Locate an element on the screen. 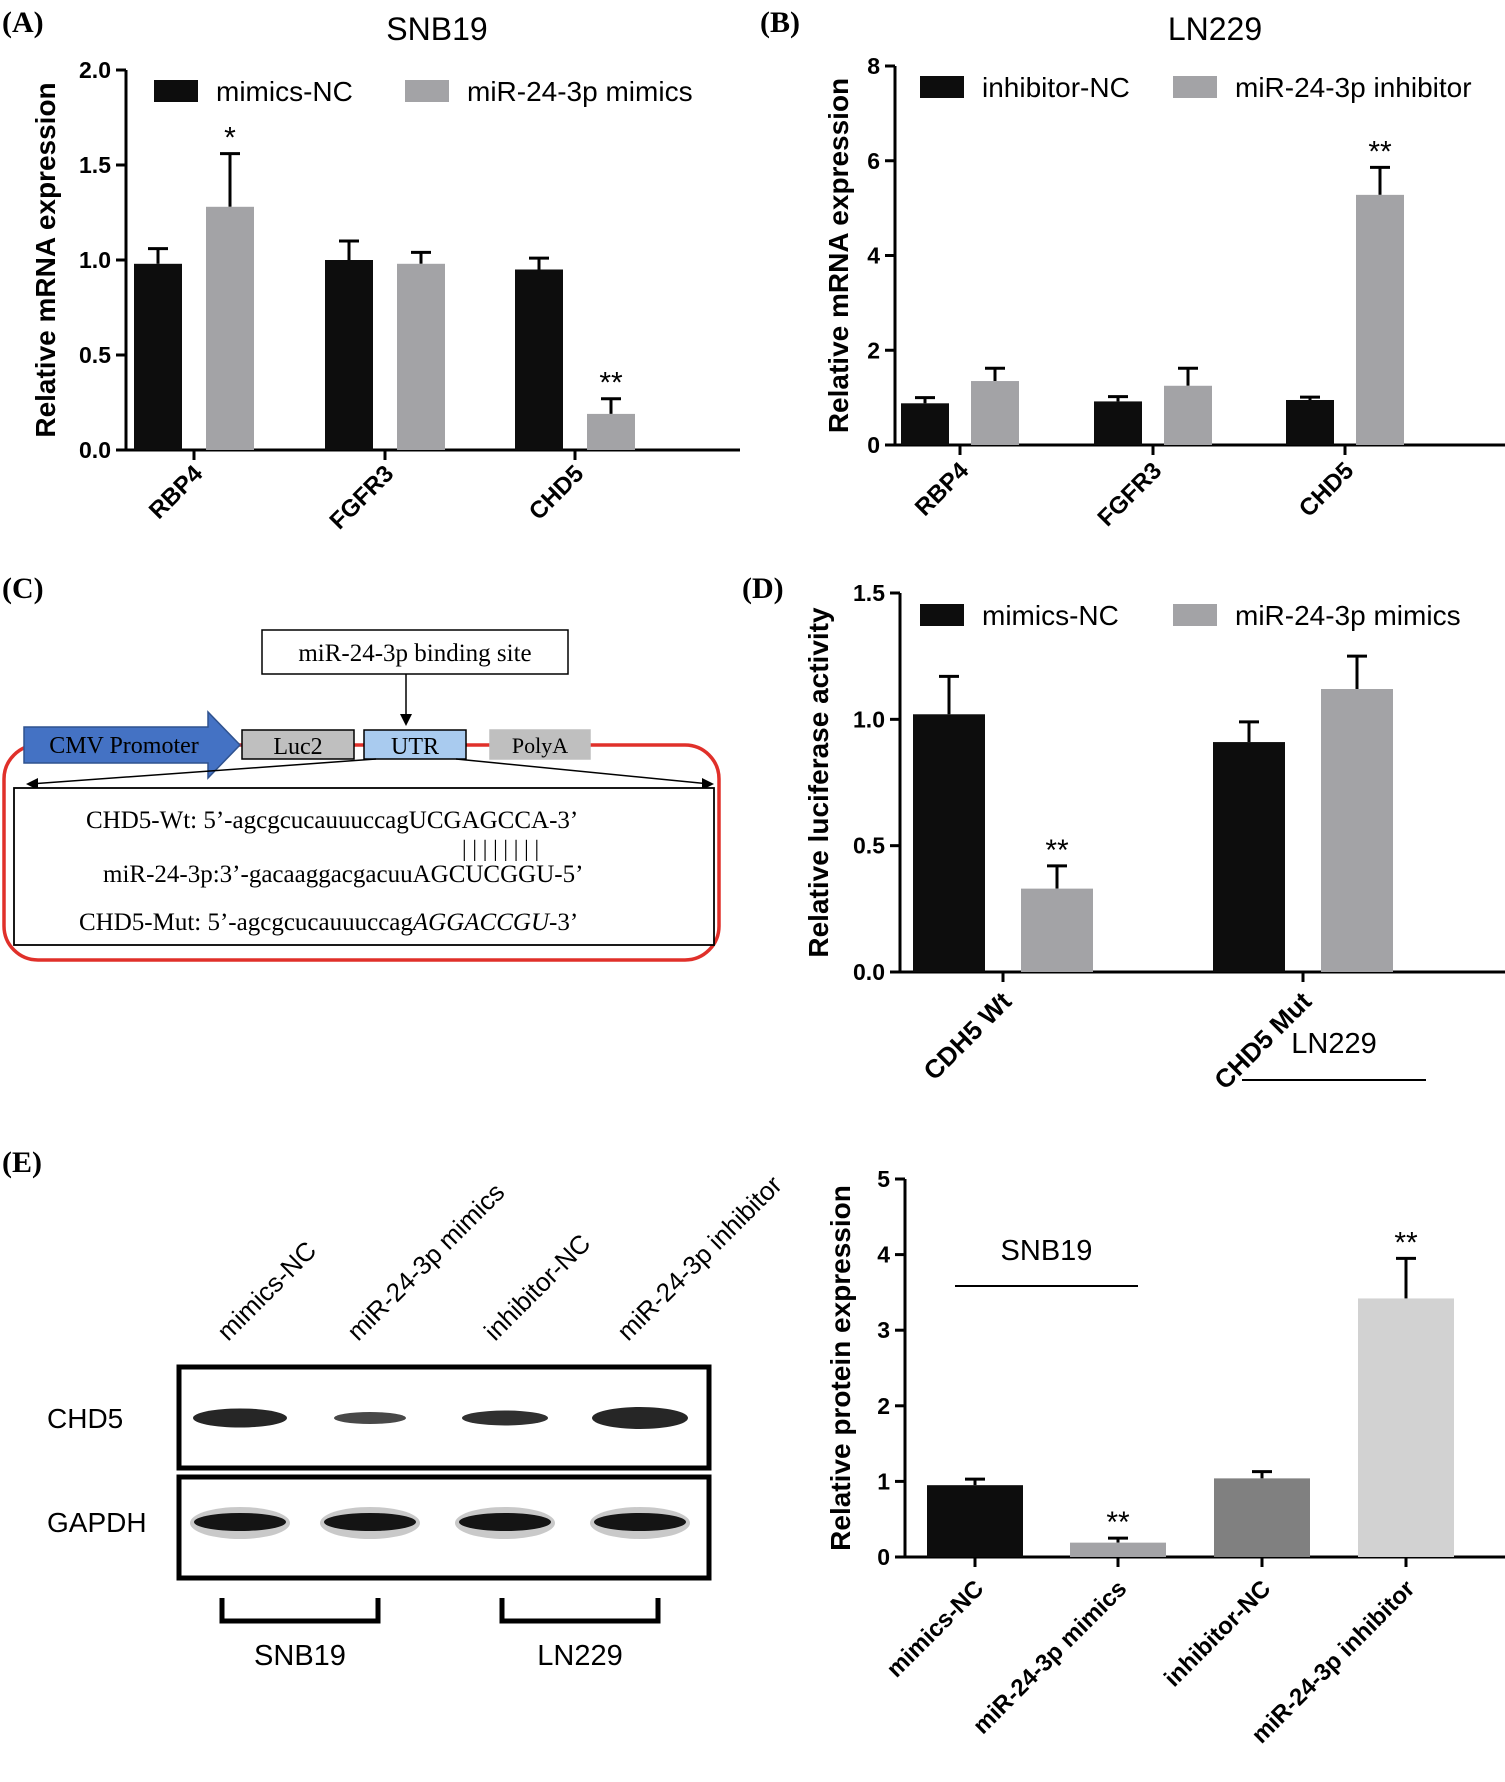 This screenshot has height=1782, width=1505. group-label: SNB19 is located at coordinates (1047, 1251).